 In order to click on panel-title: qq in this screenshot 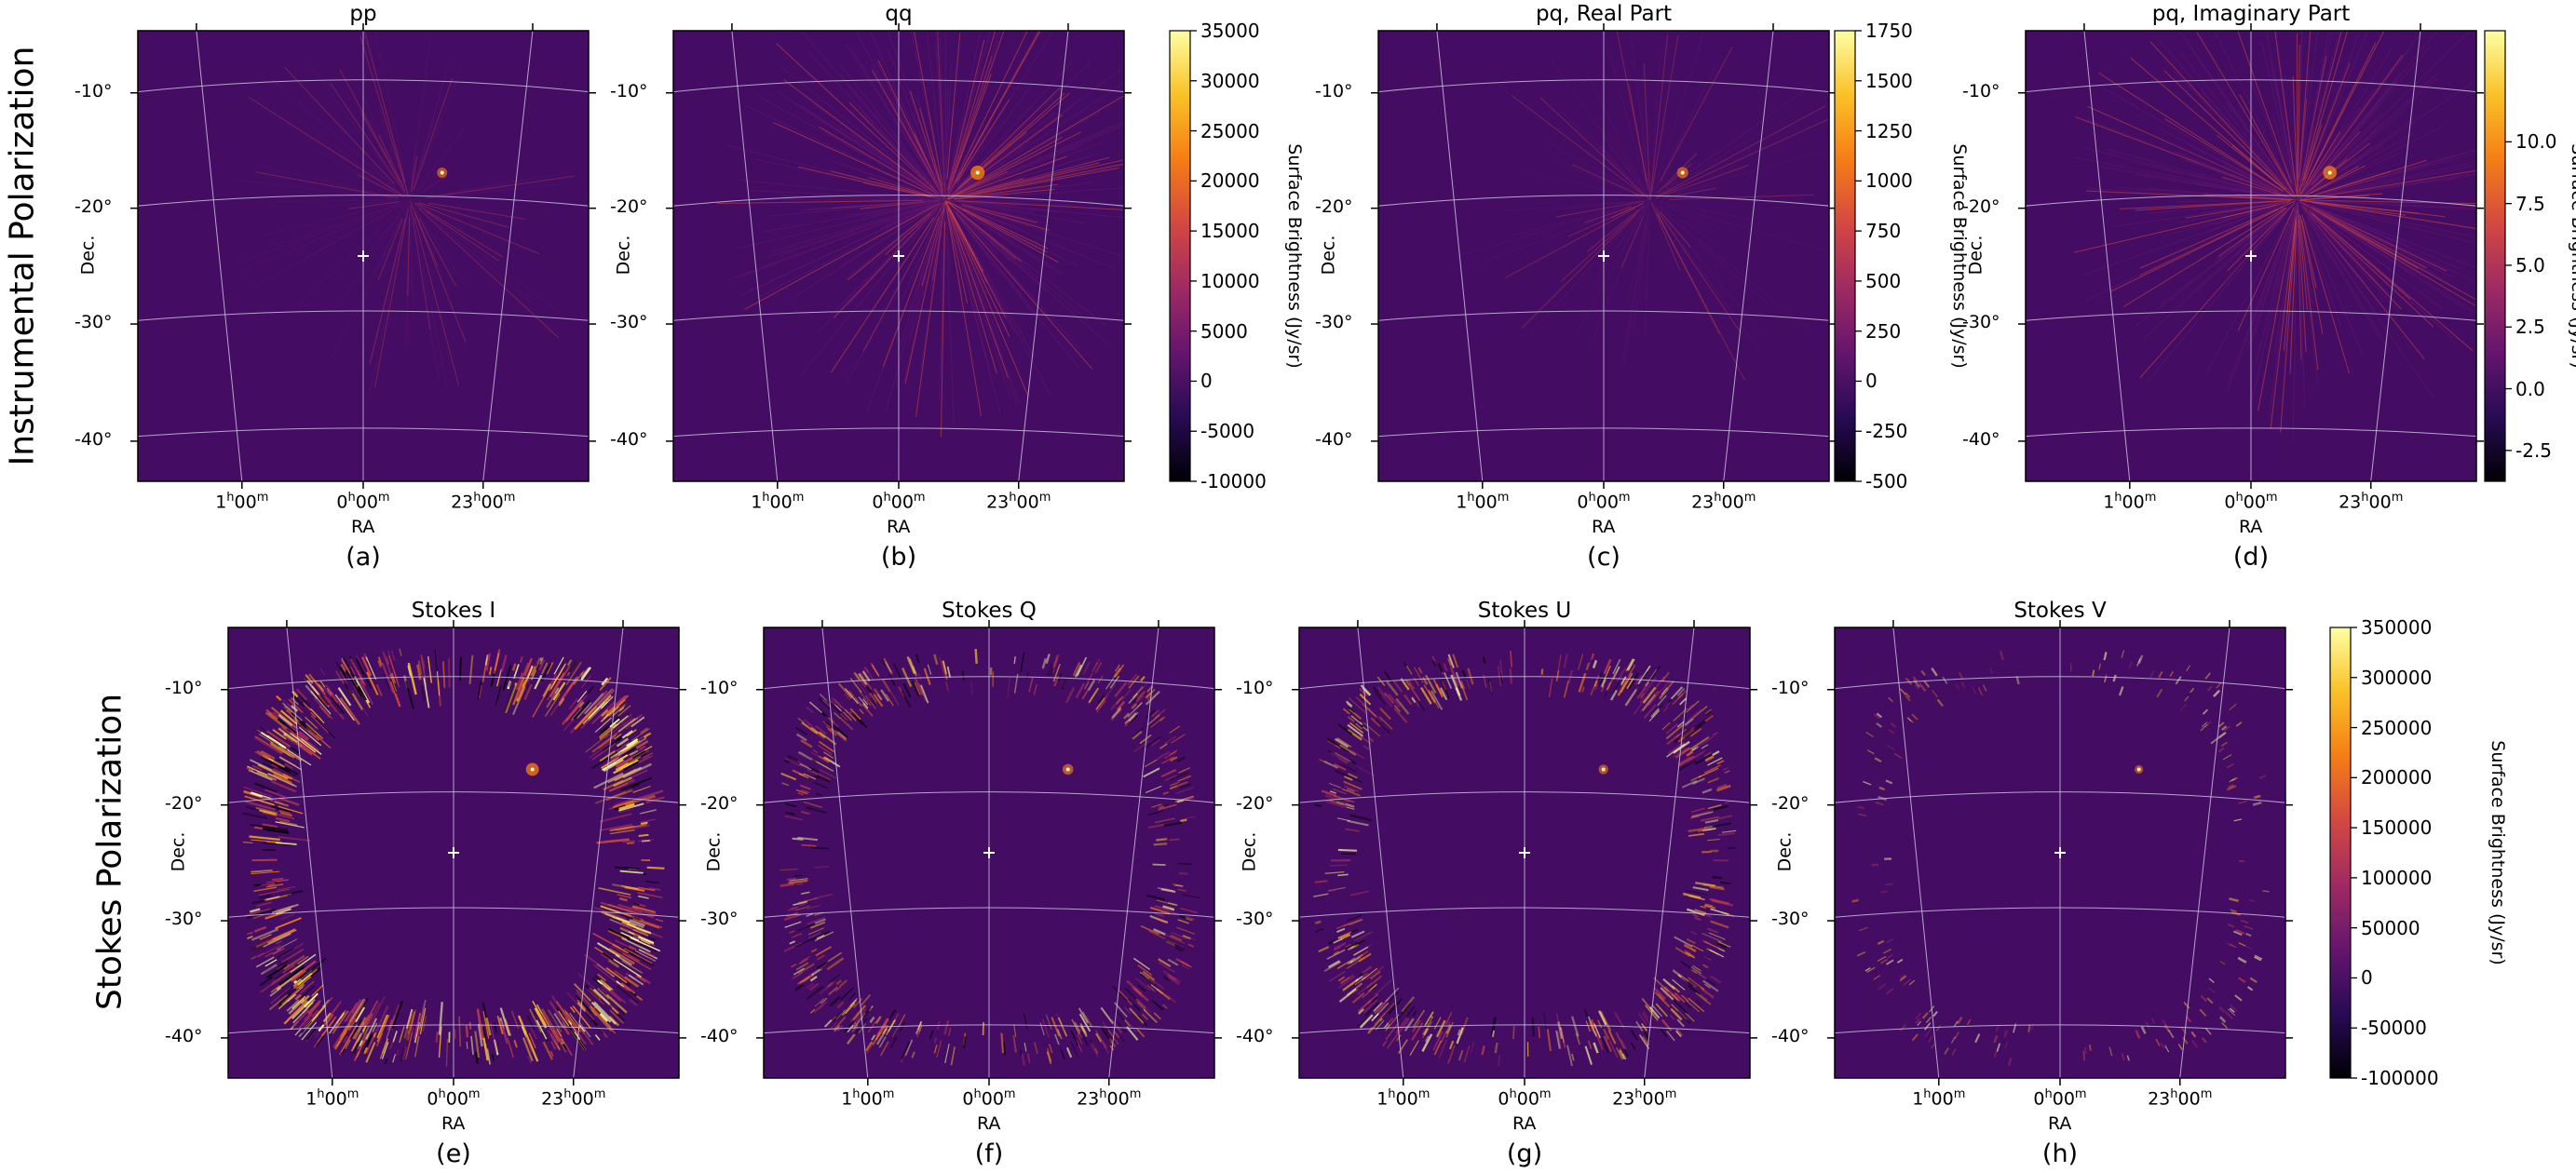, I will do `click(899, 14)`.